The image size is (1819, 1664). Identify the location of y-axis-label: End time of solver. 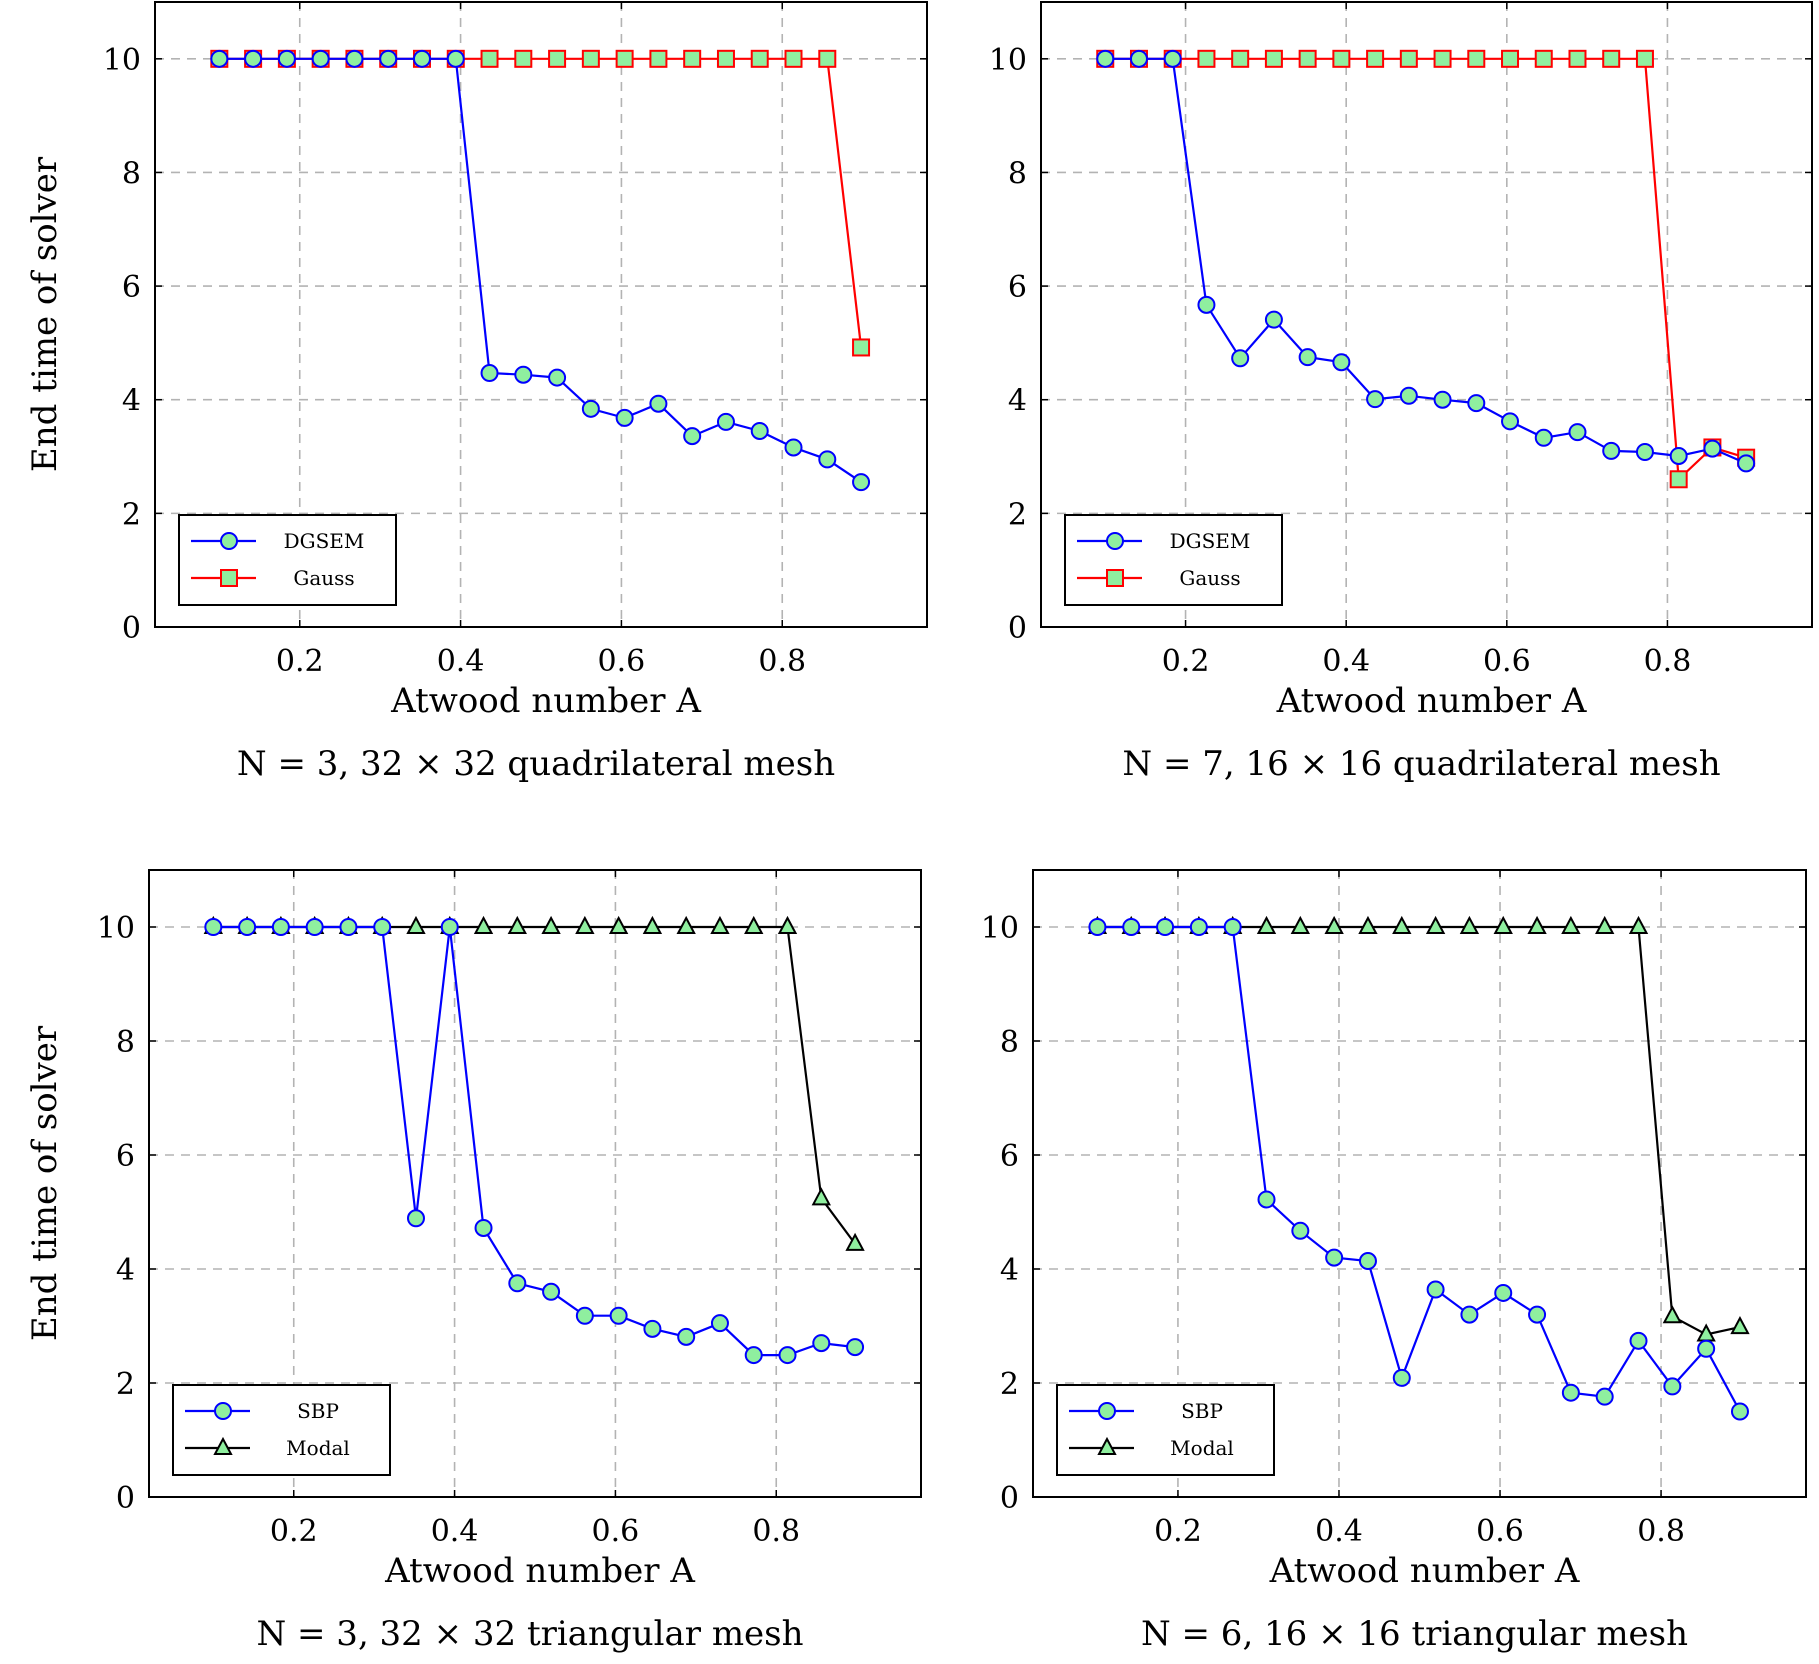
(45, 1183).